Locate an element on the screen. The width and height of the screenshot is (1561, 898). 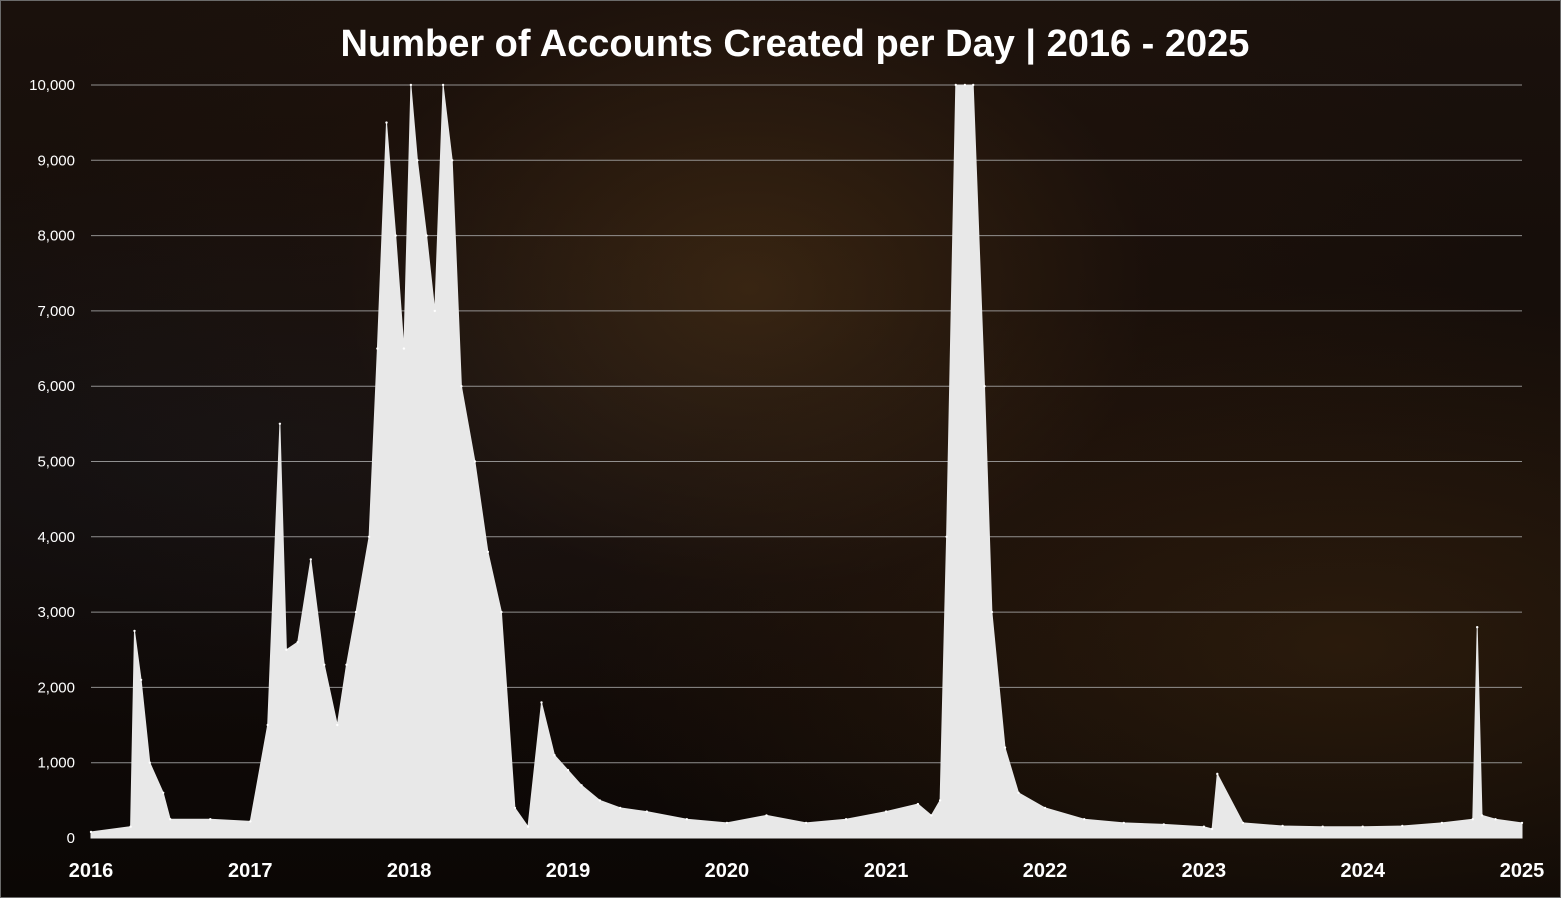
x-tick-label: 2025 is located at coordinates (1522, 871).